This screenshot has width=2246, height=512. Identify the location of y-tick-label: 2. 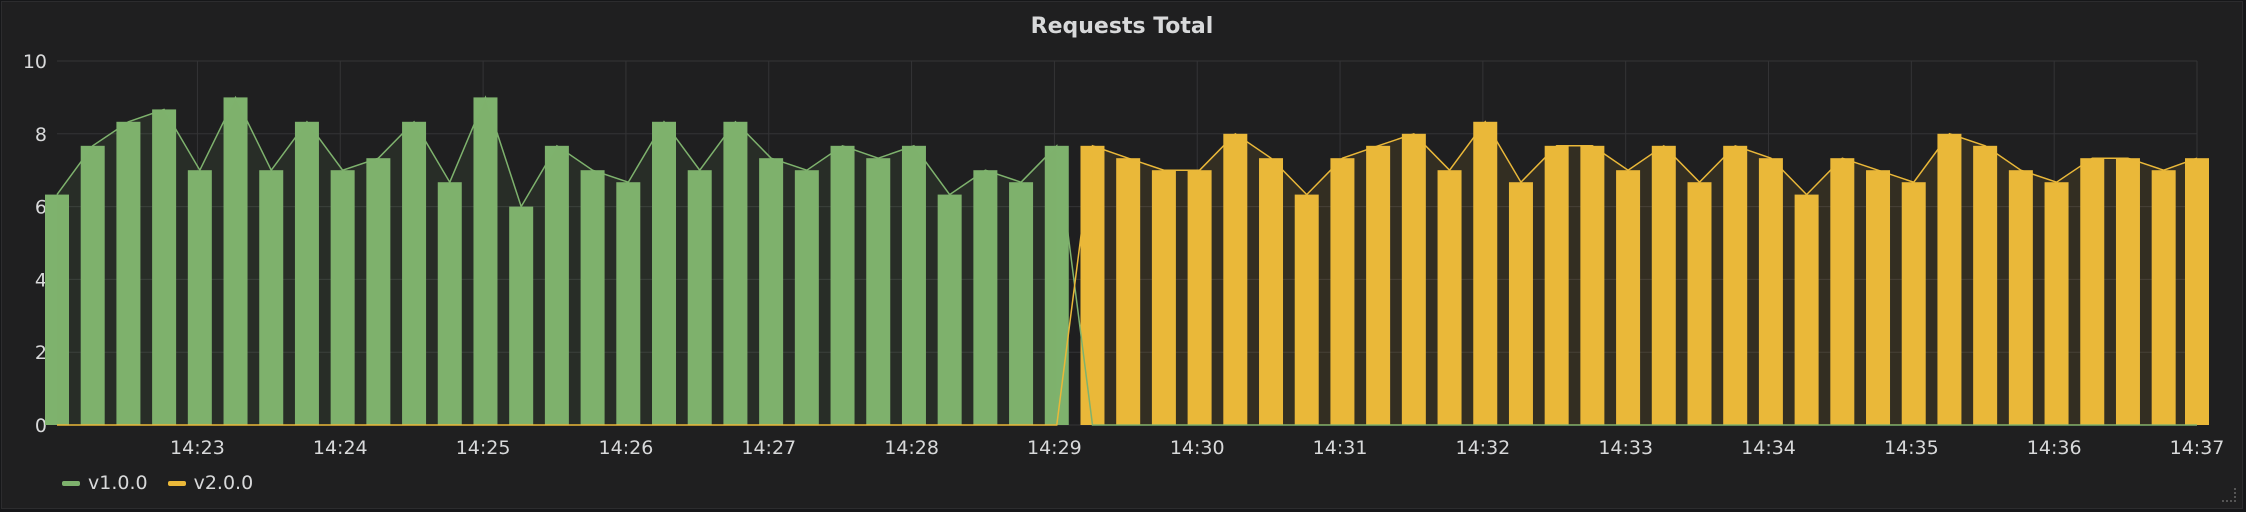
(41, 353).